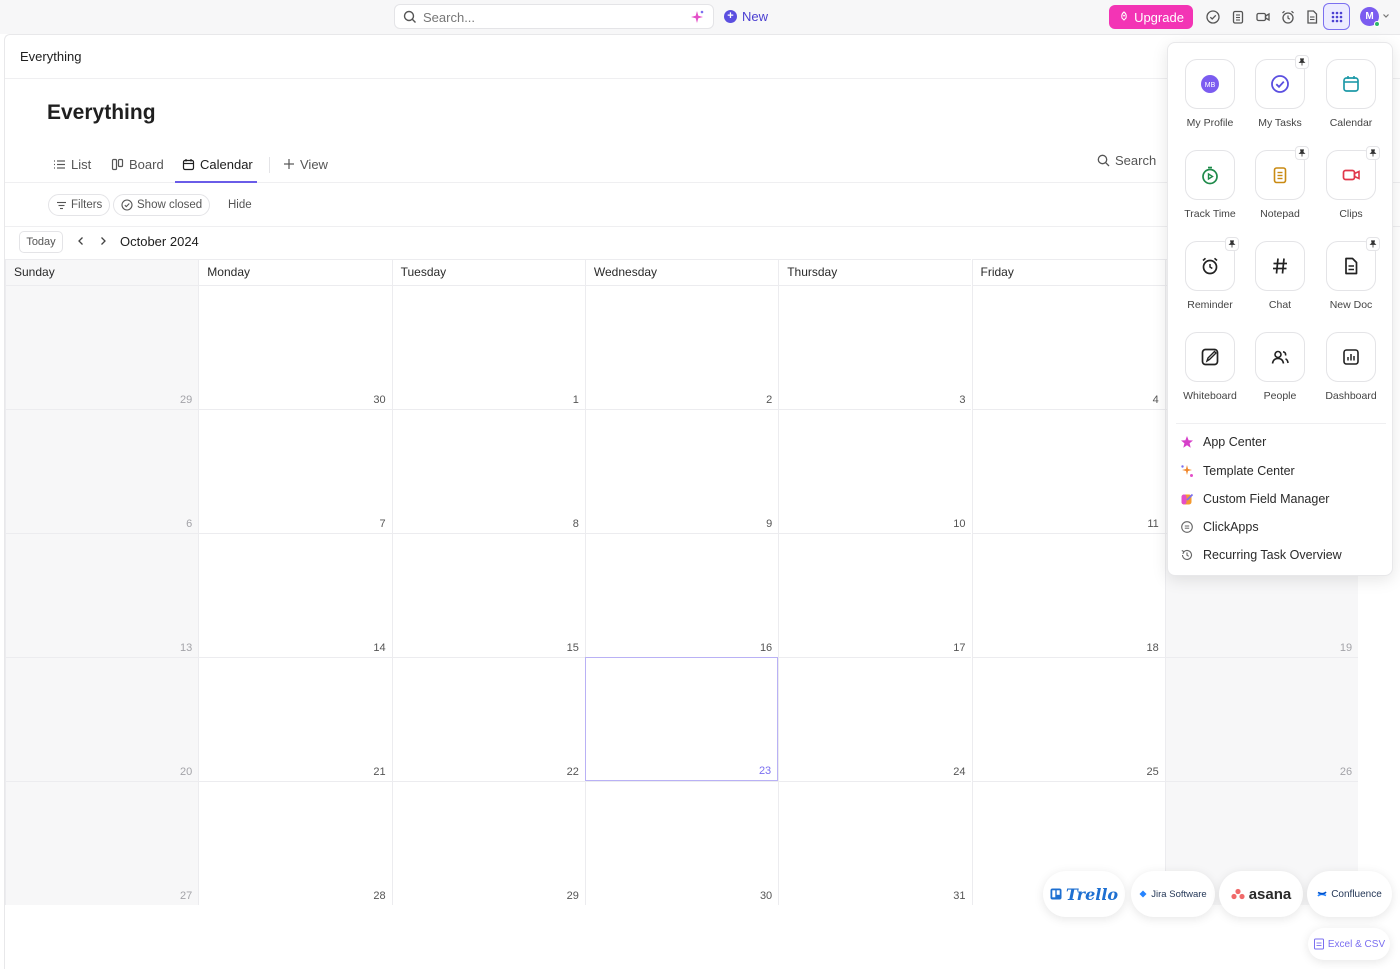 This screenshot has height=969, width=1400. I want to click on calendar-day-cell: 1, so click(488, 347).